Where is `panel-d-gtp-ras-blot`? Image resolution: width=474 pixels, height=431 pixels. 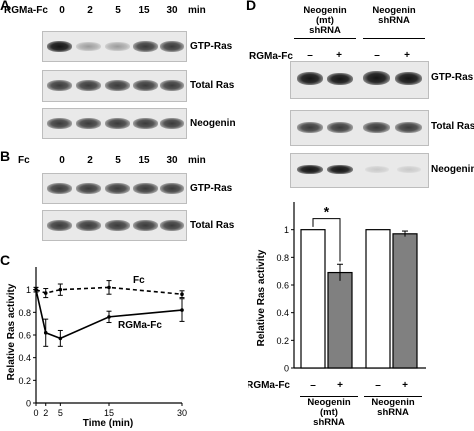 panel-d-gtp-ras-blot is located at coordinates (359, 80).